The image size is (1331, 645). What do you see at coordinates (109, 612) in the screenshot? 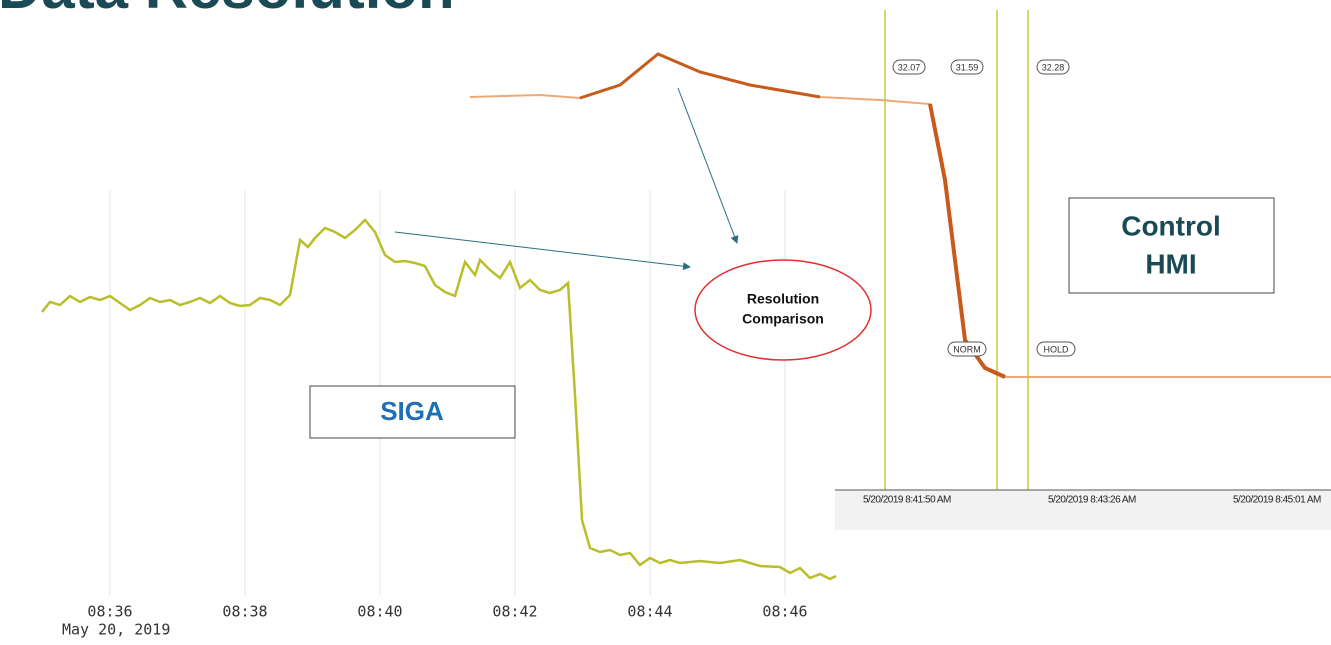
I see `x-tick-label: 08:36` at bounding box center [109, 612].